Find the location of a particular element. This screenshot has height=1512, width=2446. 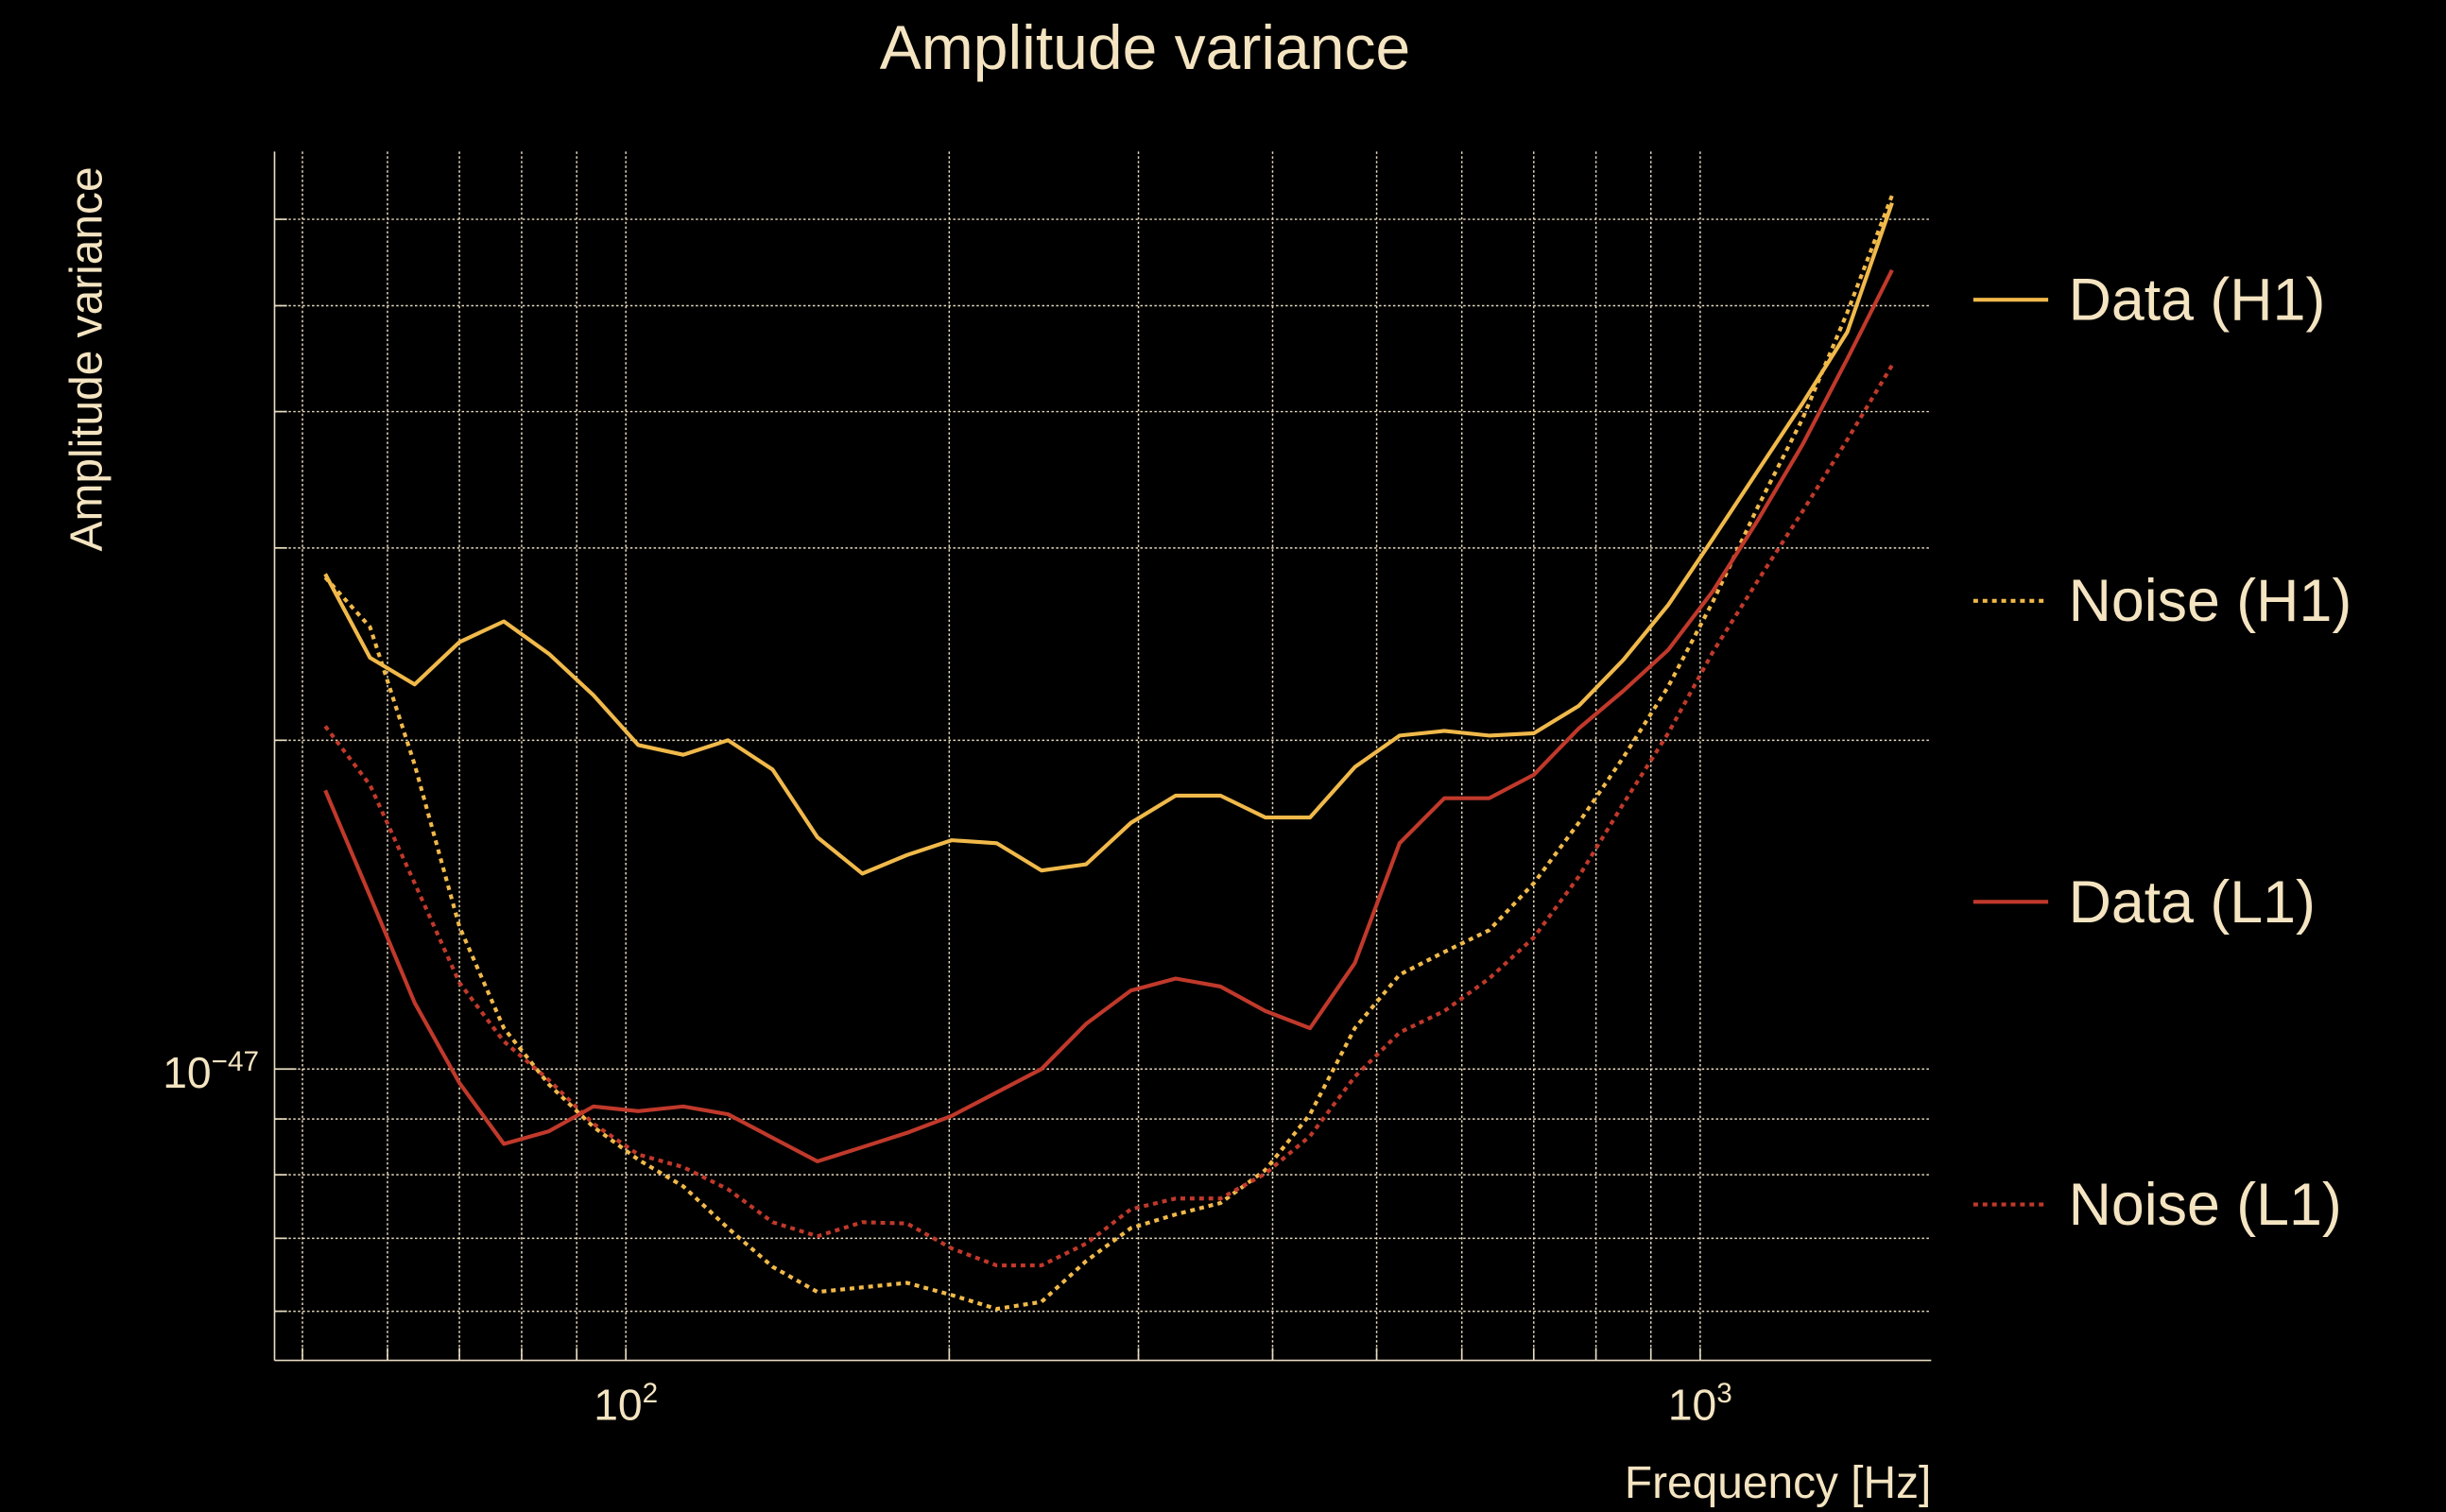

legend-label: Data (H1) is located at coordinates (2197, 300).